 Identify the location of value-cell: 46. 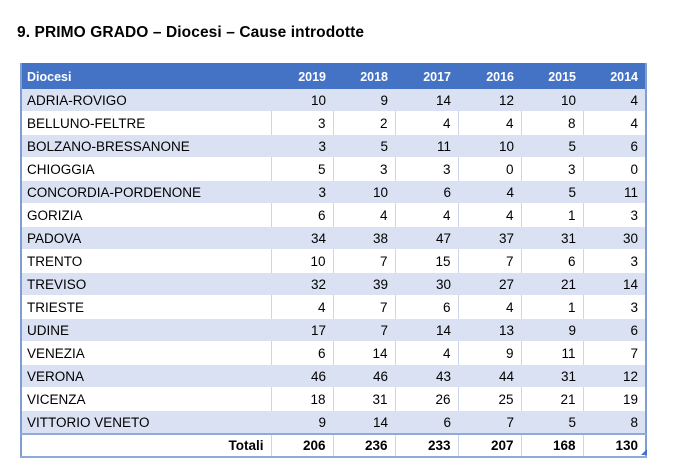
(302, 376).